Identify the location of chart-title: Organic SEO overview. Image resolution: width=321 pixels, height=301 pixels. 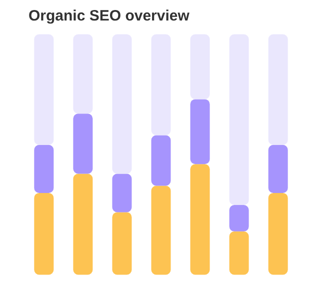
(109, 16).